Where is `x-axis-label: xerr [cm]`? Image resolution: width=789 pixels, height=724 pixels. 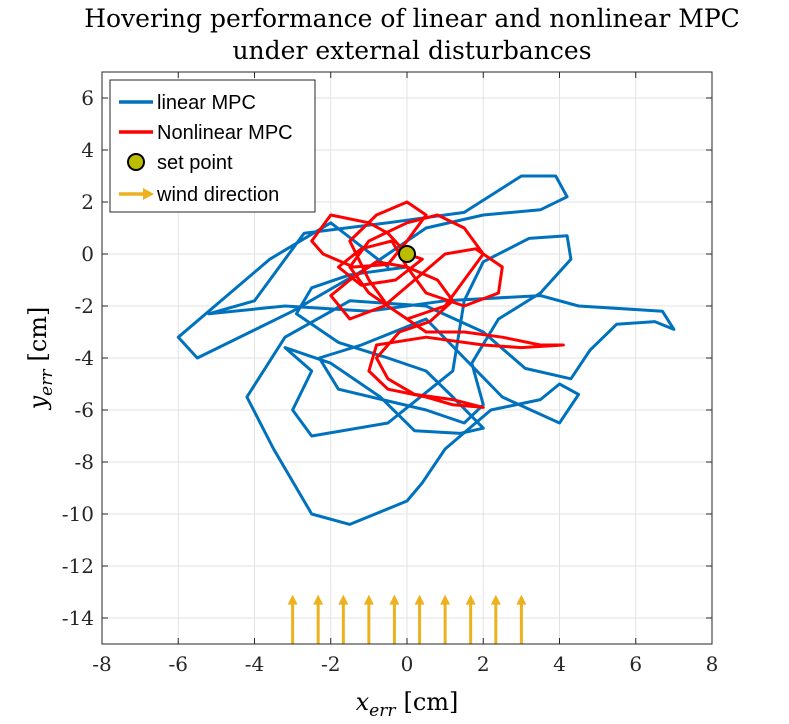 x-axis-label: xerr [cm] is located at coordinates (407, 704).